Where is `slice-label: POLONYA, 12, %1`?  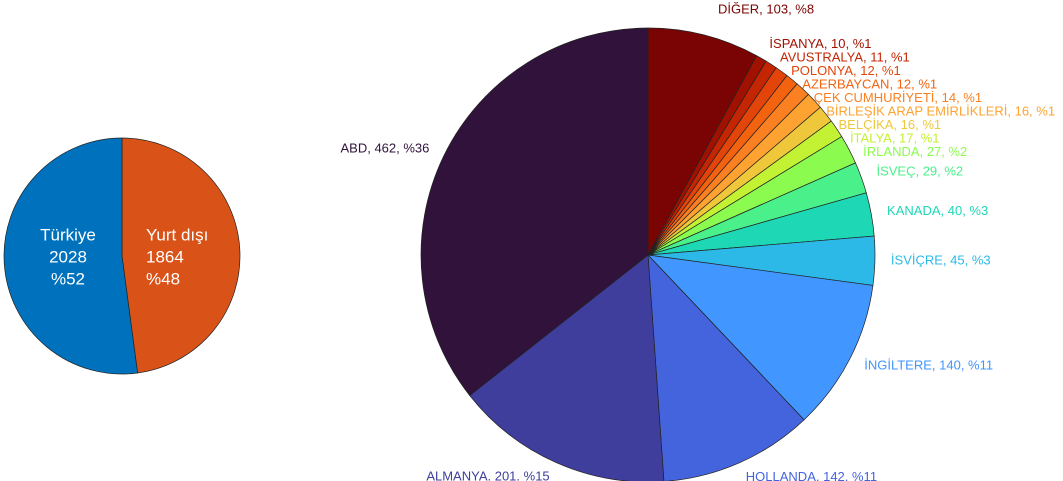
slice-label: POLONYA, 12, %1 is located at coordinates (846, 70).